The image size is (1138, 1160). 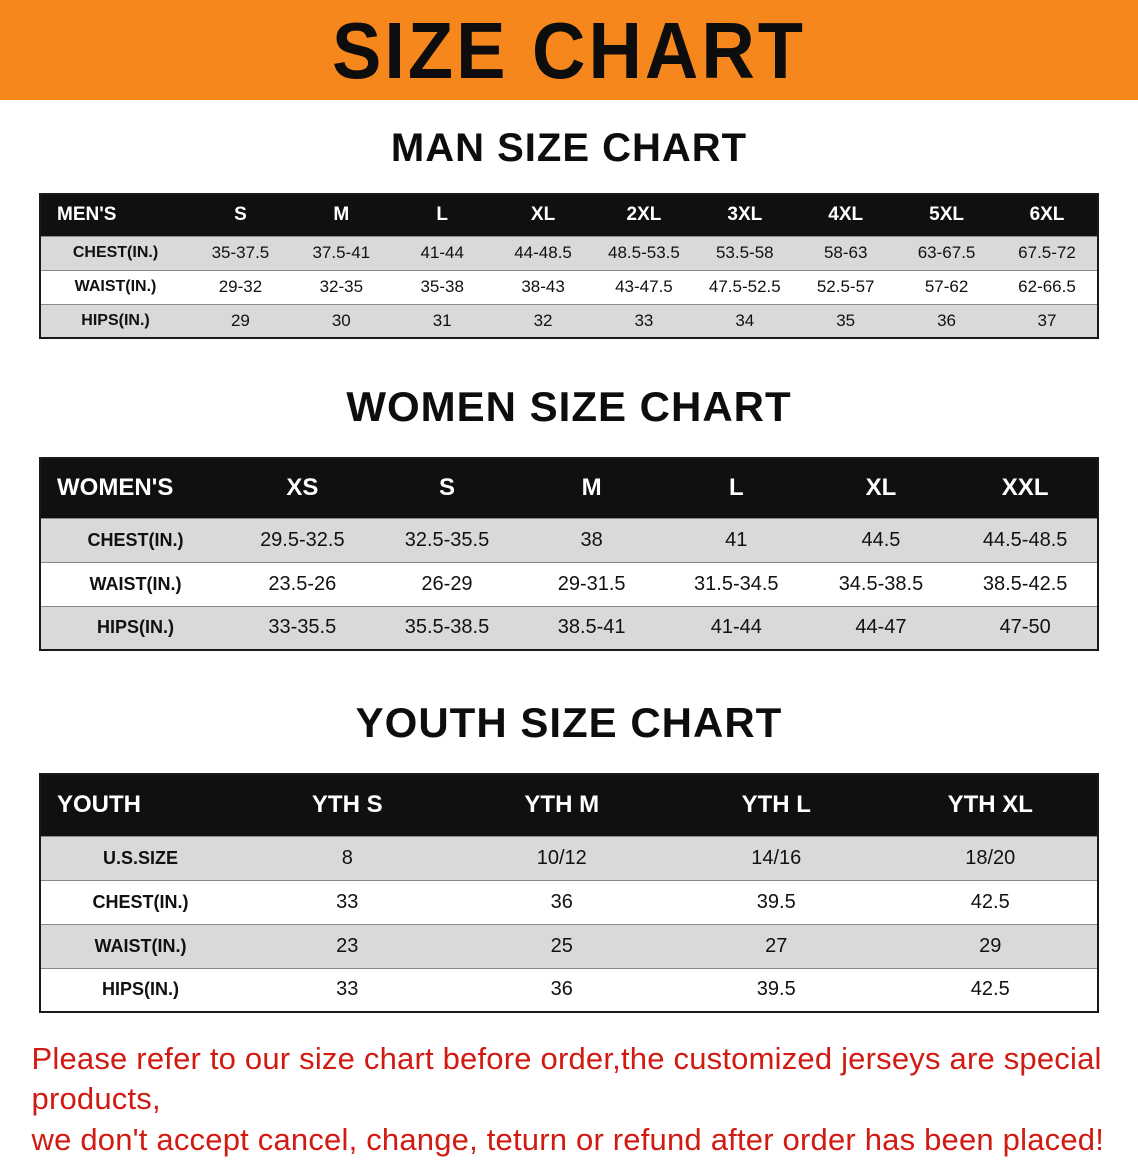 I want to click on youth-hips-value: 39.5, so click(x=776, y=989).